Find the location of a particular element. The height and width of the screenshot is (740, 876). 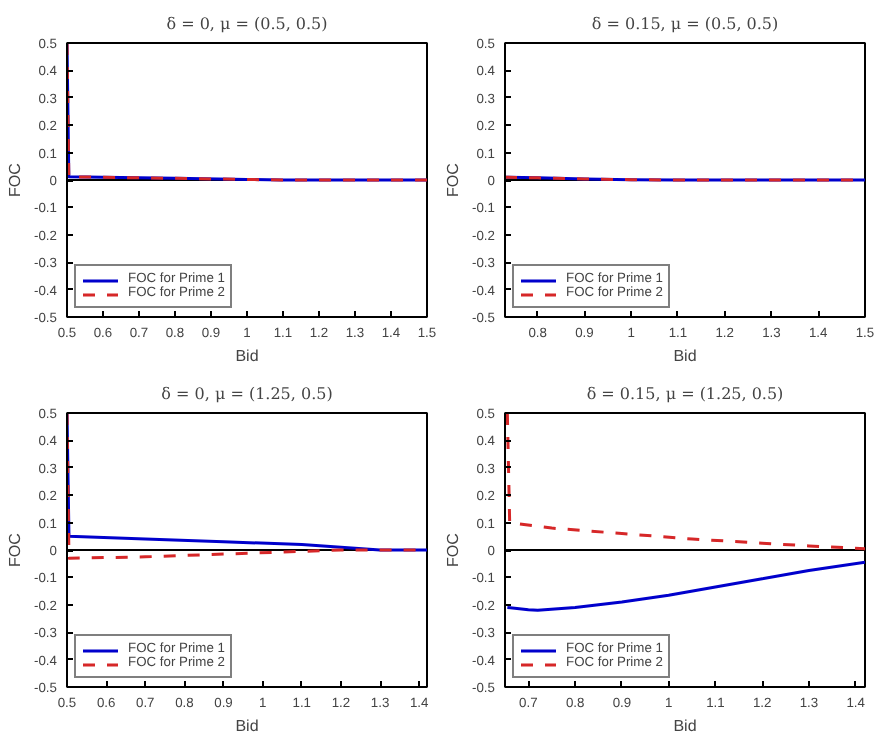

chart-title: δ = 0.15, μ = (1.25, 0.5) is located at coordinates (685, 394).